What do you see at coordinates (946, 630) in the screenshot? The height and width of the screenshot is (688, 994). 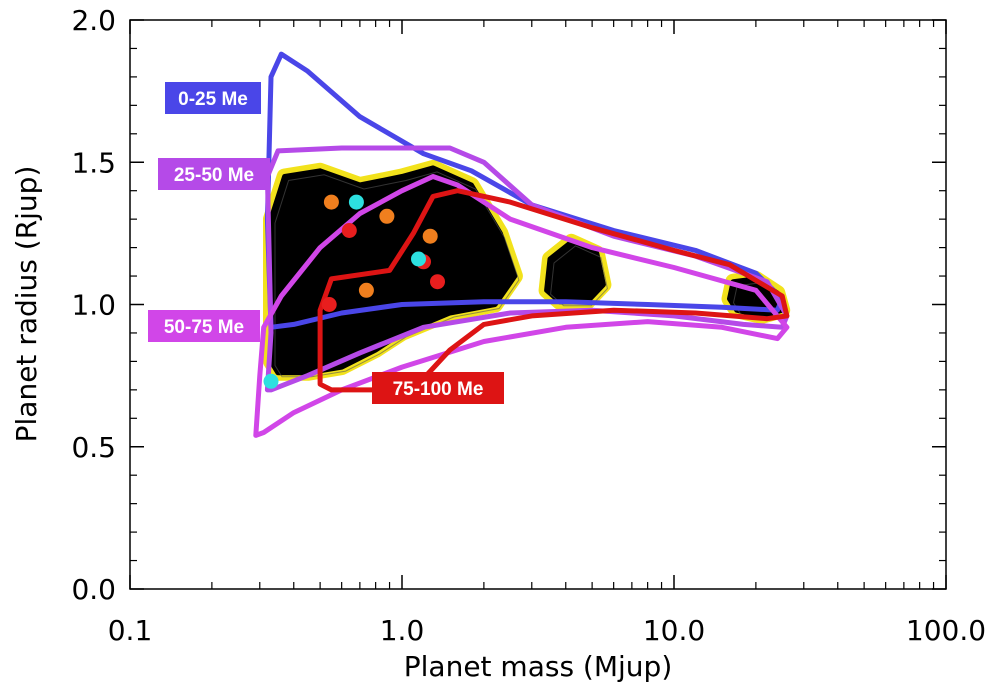 I see `x-tick-label-3: 100.0` at bounding box center [946, 630].